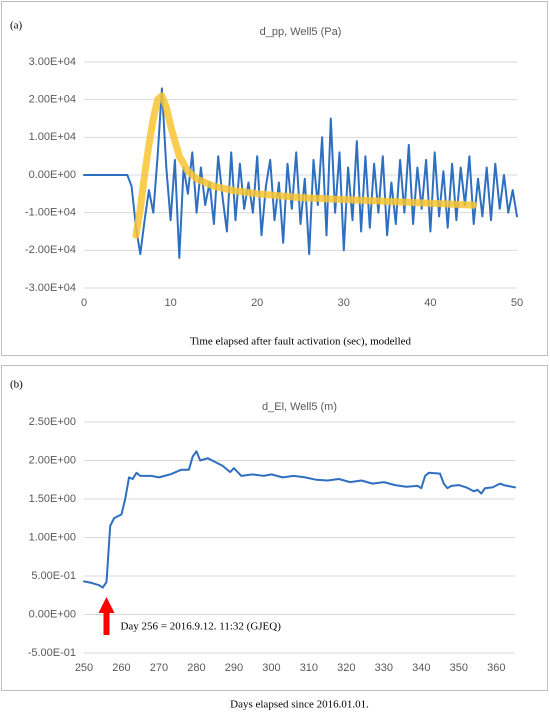 The image size is (550, 719). I want to click on x-tick-label: 290, so click(234, 668).